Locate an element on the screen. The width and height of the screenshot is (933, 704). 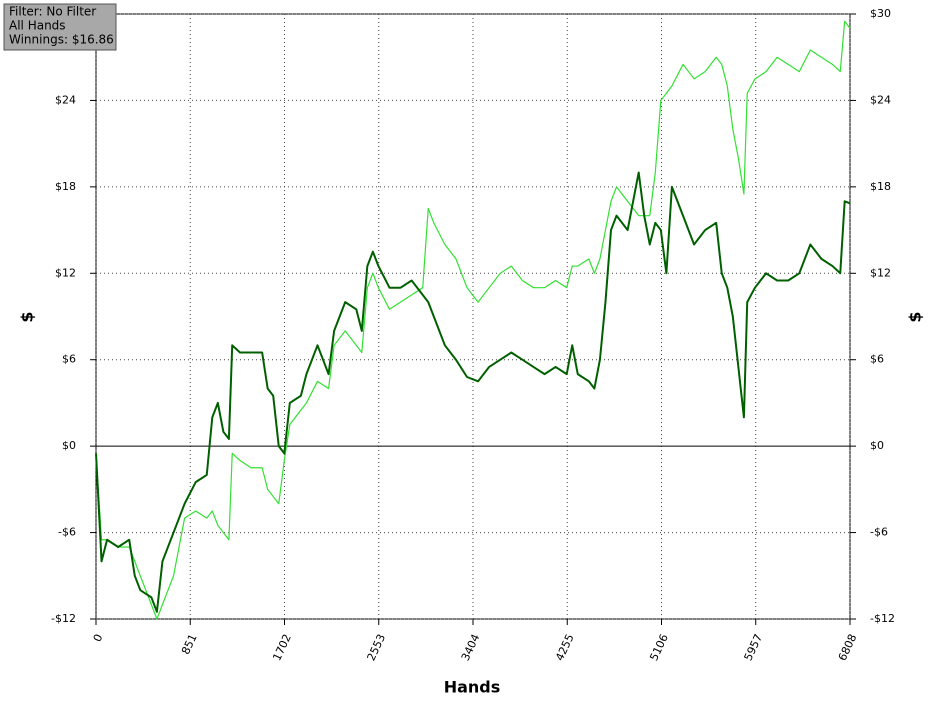
y-tick-label: -$6 is located at coordinates (67, 532).